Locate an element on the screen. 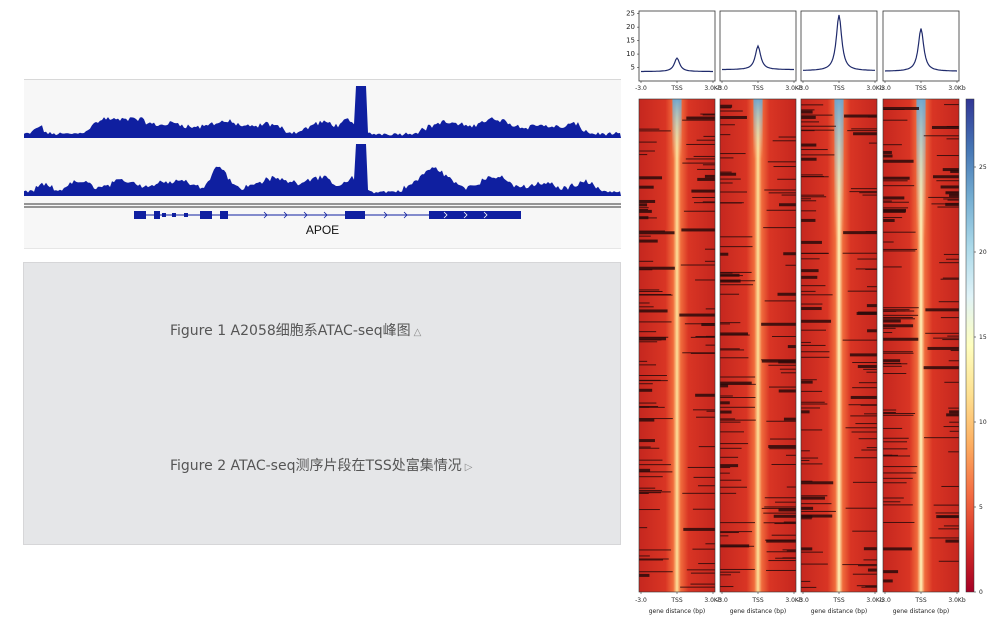 This screenshot has height=630, width=1000. figure2-caption: Figure 2 ATAC-seq测序片段在TSS处富集情况 ▷ is located at coordinates (321, 465).